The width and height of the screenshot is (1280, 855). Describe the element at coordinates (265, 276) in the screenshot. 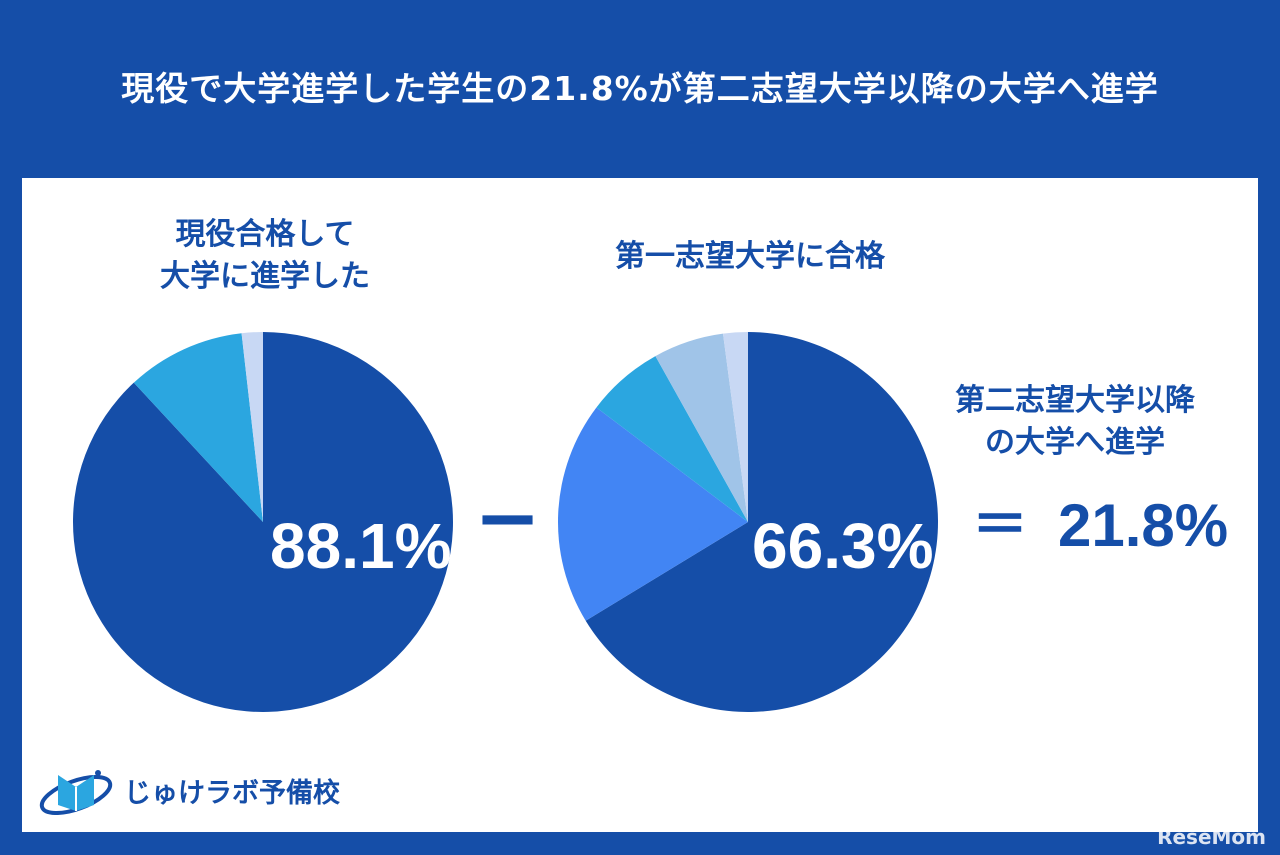

I see `pie1-title-line2: 大学に進学した` at that location.